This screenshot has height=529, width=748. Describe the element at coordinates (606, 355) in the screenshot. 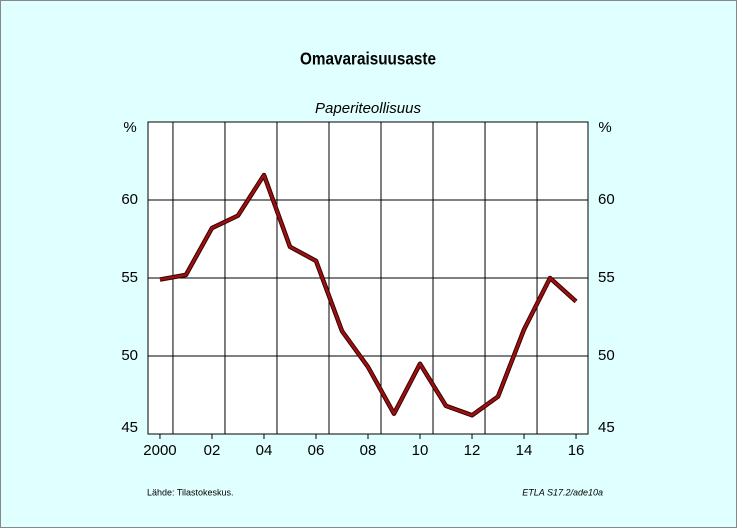

I see `y2-tick-label: 50` at that location.